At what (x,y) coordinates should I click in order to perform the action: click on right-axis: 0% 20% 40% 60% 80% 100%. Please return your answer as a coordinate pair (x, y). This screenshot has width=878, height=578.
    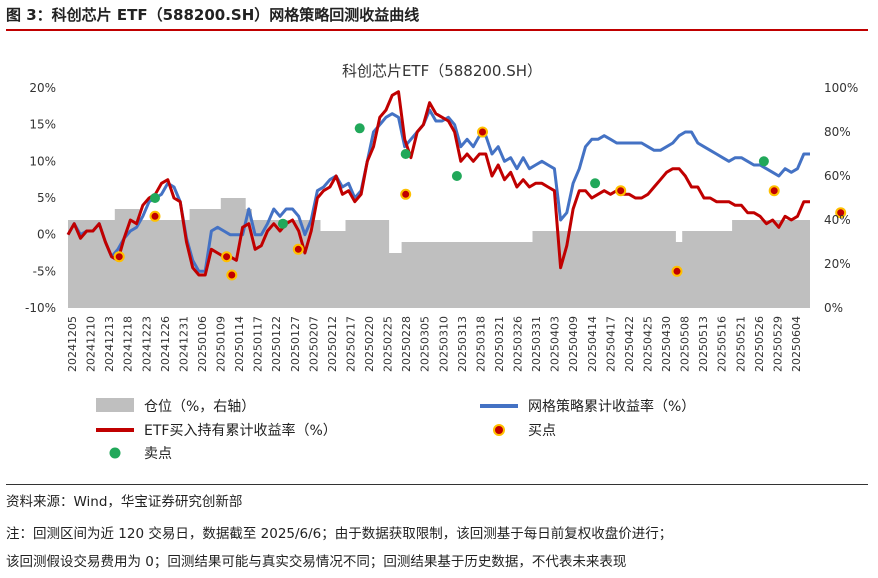
    Looking at the image, I should click on (841, 198).